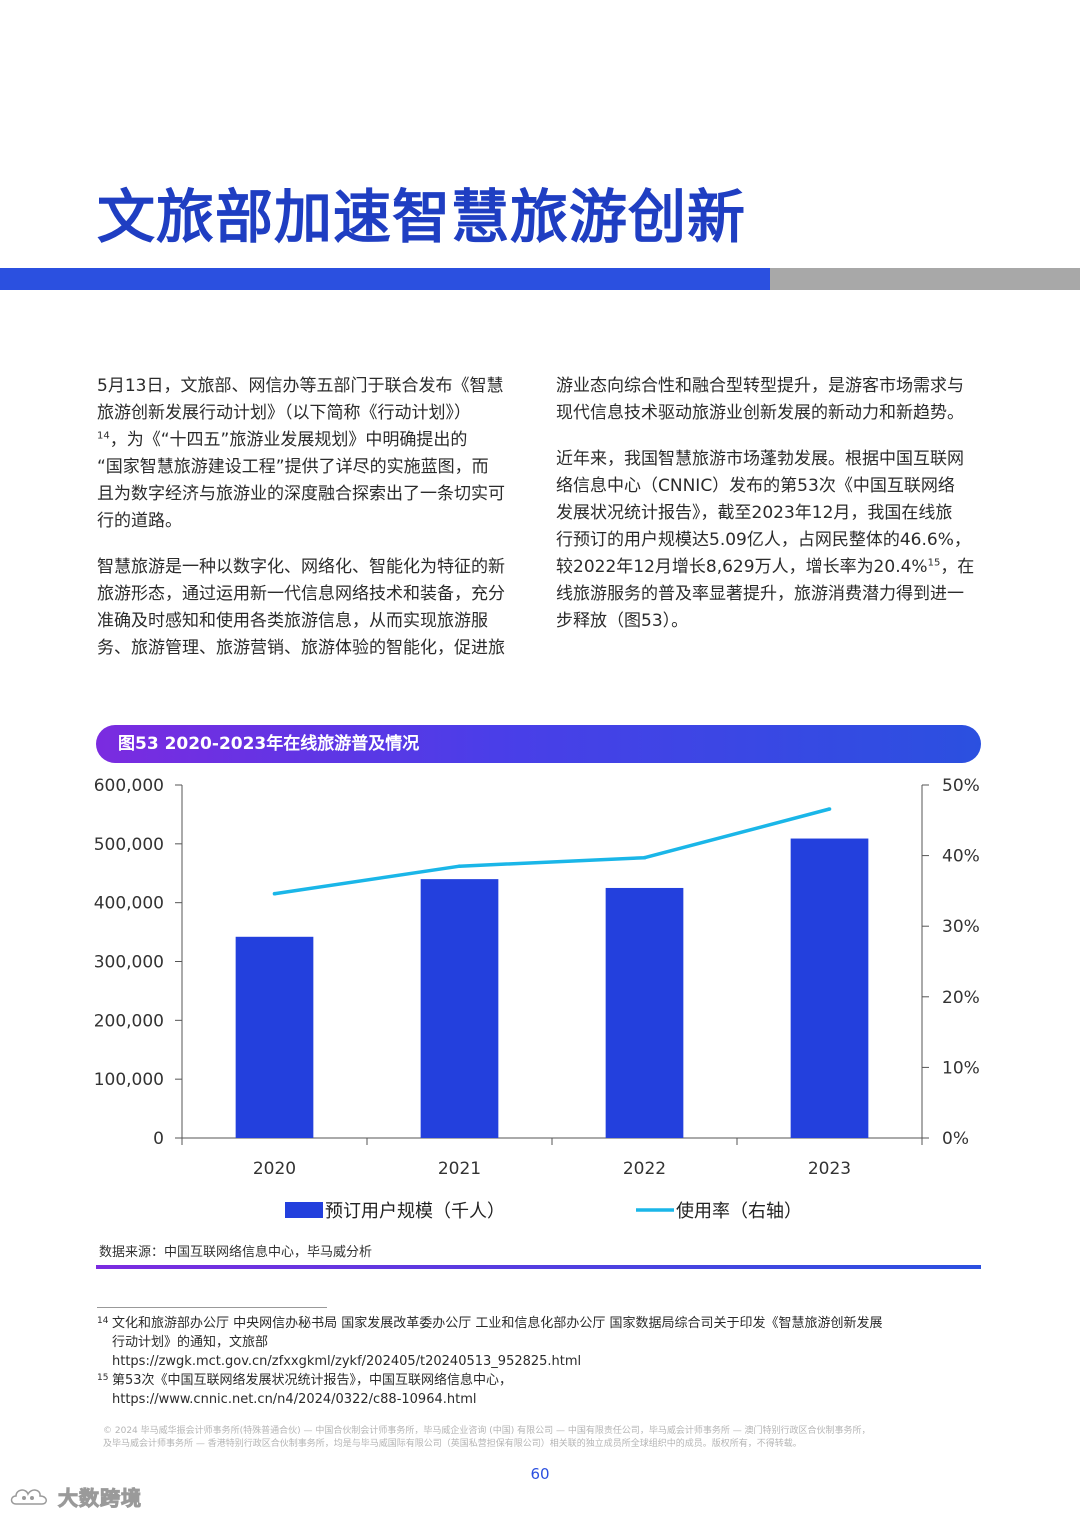 The width and height of the screenshot is (1080, 1516). Describe the element at coordinates (100, 1498) in the screenshot. I see `watermark-text: 大数跨境` at that location.